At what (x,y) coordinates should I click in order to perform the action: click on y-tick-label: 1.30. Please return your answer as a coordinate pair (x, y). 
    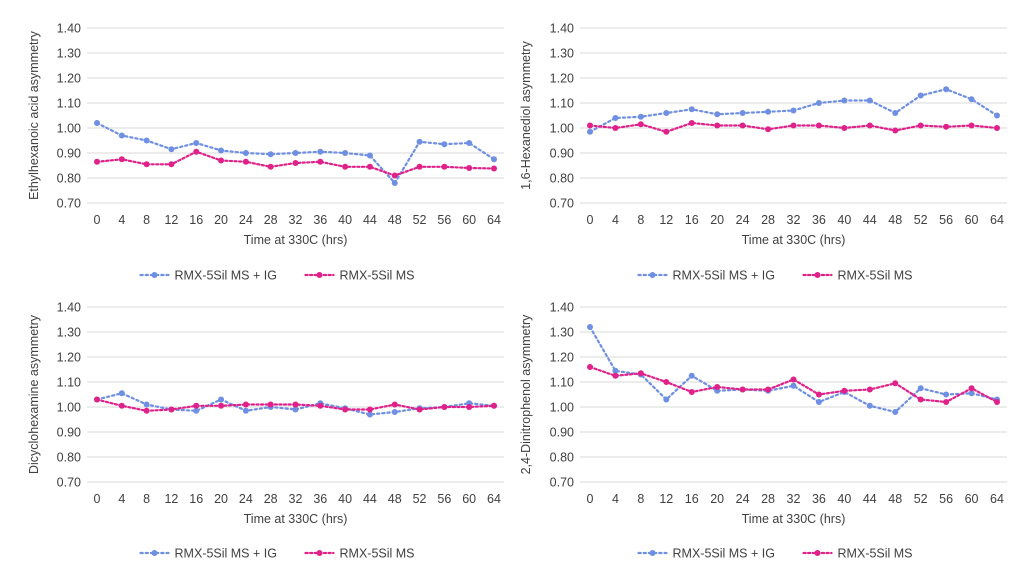
    Looking at the image, I should click on (69, 54).